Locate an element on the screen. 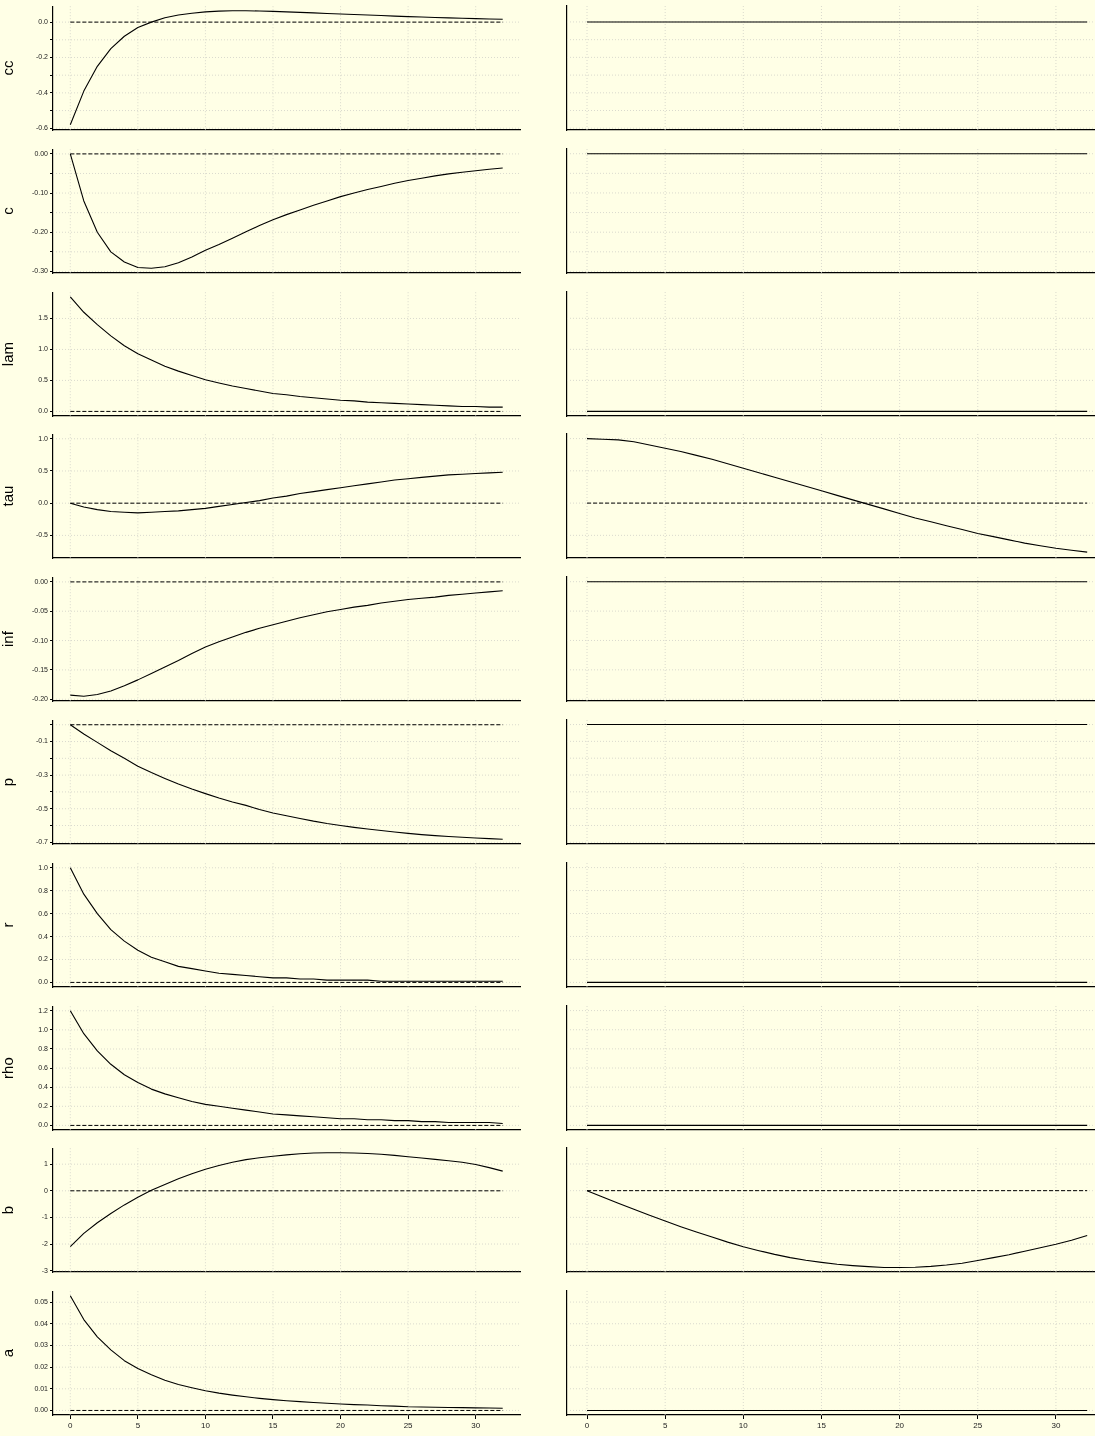 This screenshot has width=1095, height=1436. y-axis-title: rho is located at coordinates (8, 1068).